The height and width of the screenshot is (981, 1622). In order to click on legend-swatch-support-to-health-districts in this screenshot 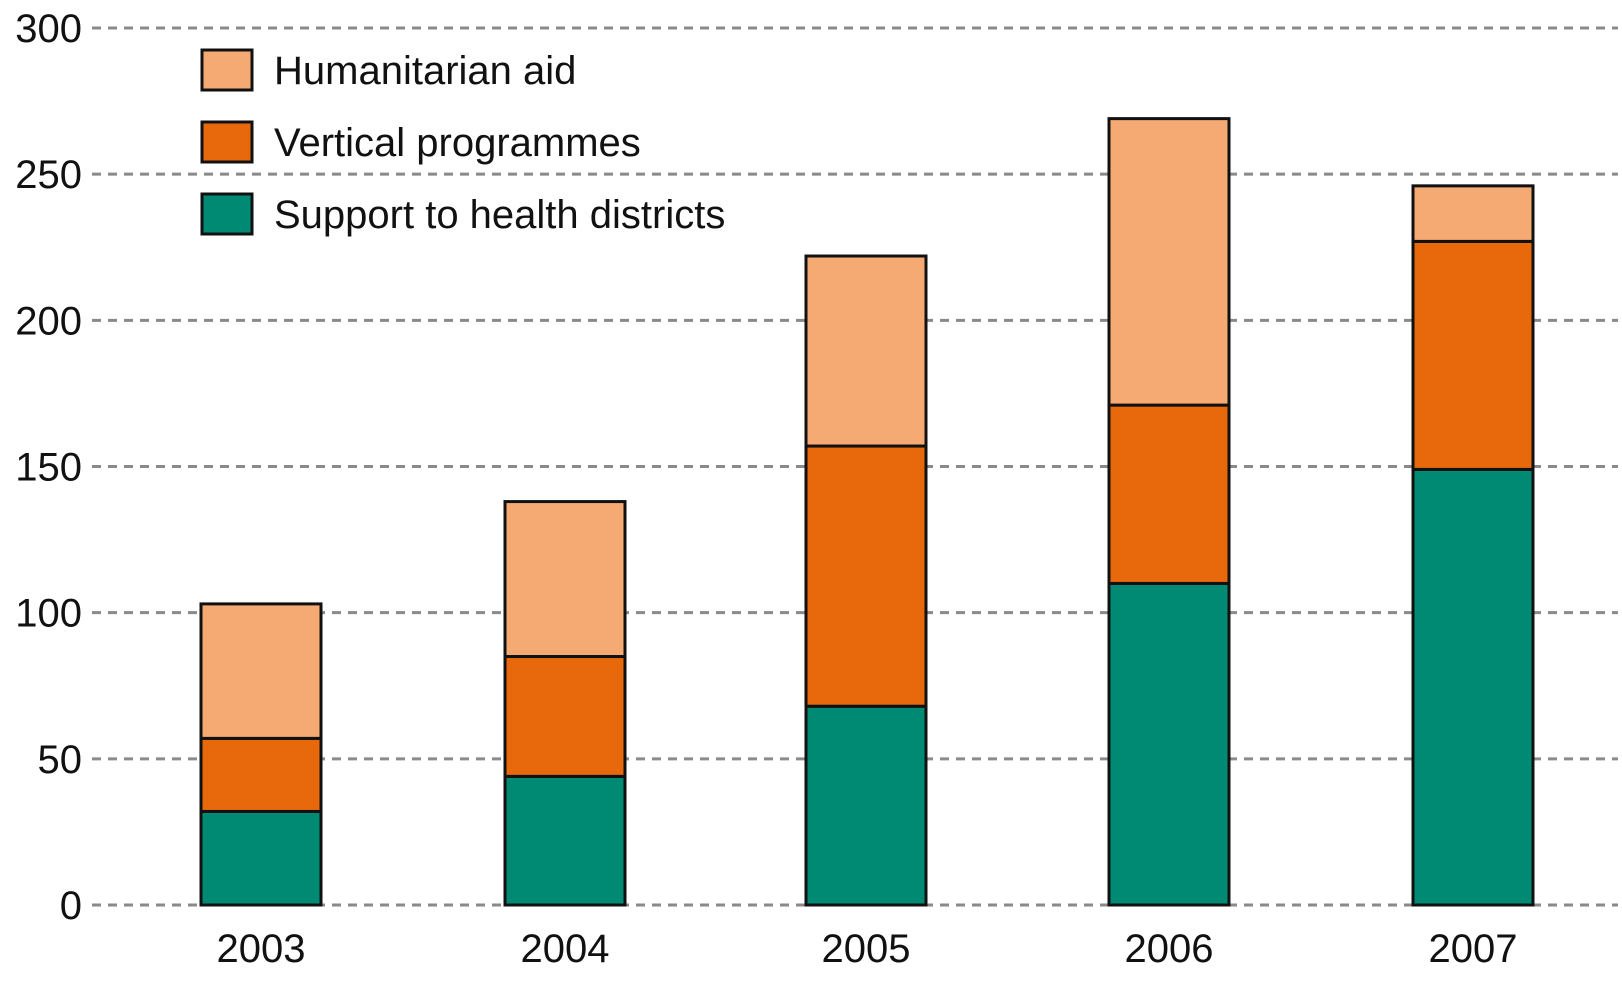, I will do `click(227, 214)`.